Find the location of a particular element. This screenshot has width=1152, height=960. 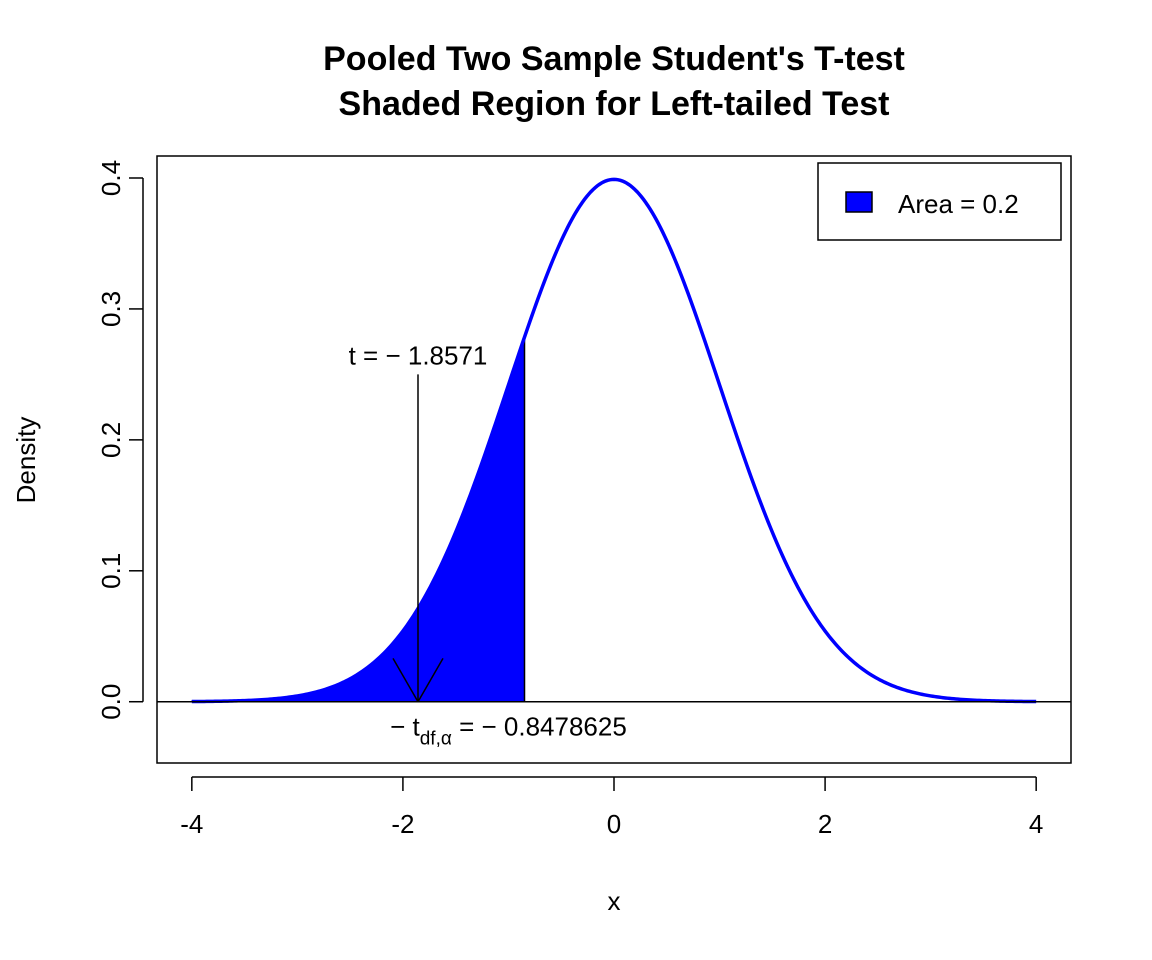

y-tick-label: 0.1 is located at coordinates (111, 571).